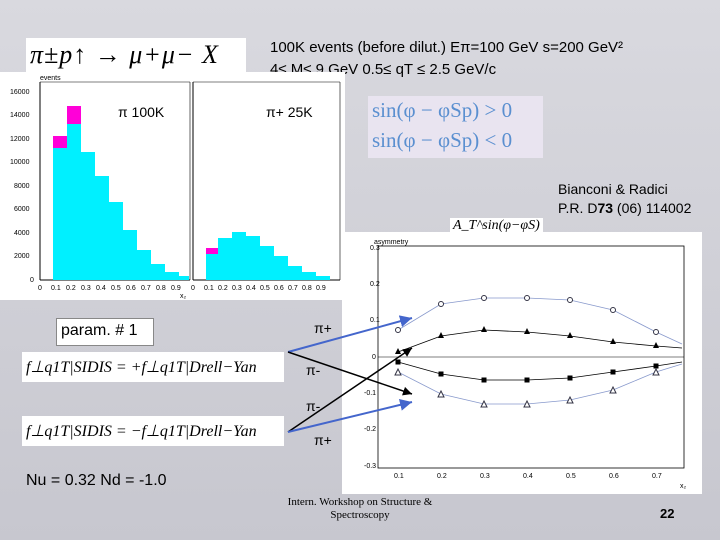 Image resolution: width=720 pixels, height=540 pixels. What do you see at coordinates (496, 226) in the screenshot?
I see `asymmetry-formula: A_T^sin(φ−φS)` at bounding box center [496, 226].